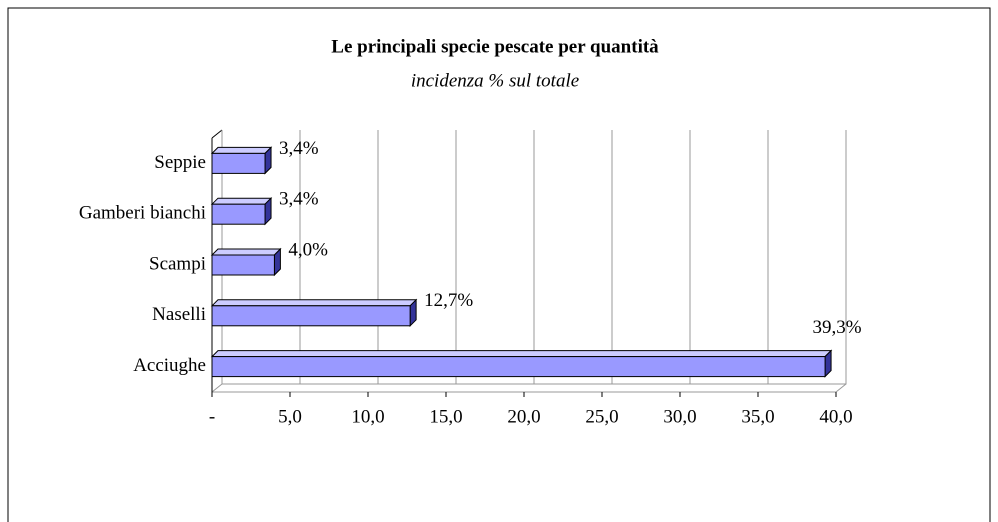 The height and width of the screenshot is (522, 998). Describe the element at coordinates (212, 416) in the screenshot. I see `x-tick-label: -` at that location.